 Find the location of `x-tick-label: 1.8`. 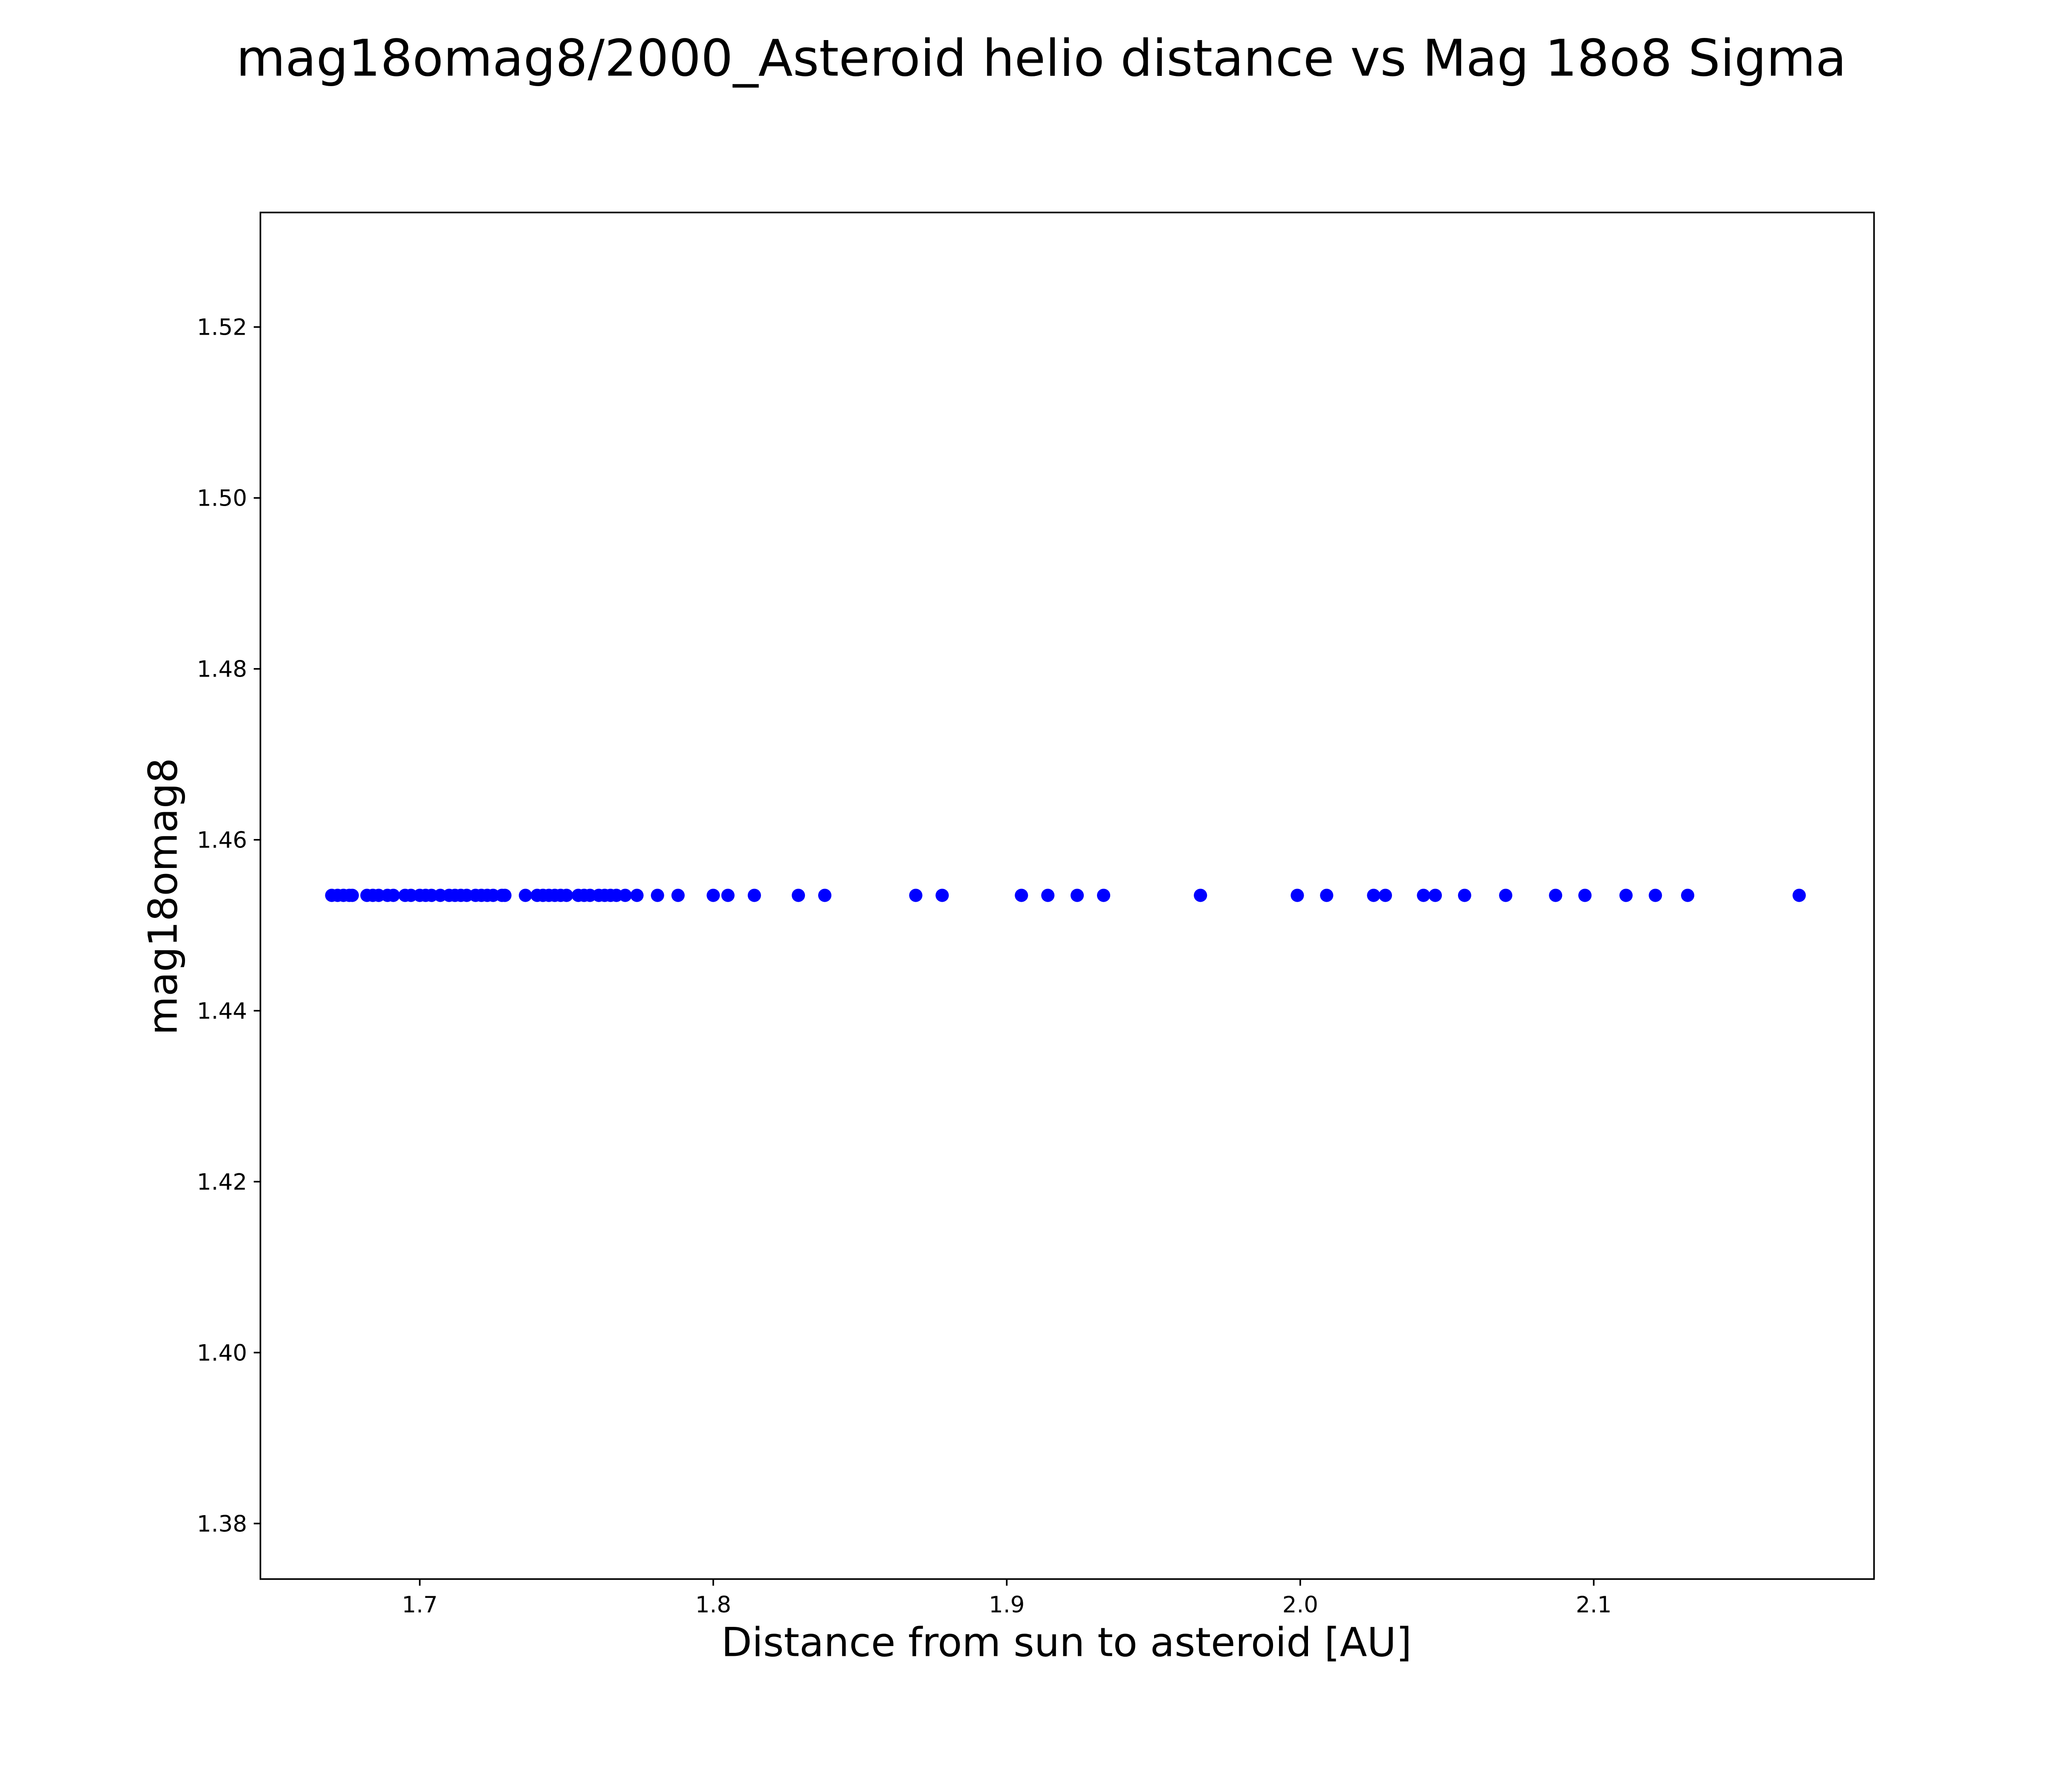

x-tick-label: 1.8 is located at coordinates (713, 1605).